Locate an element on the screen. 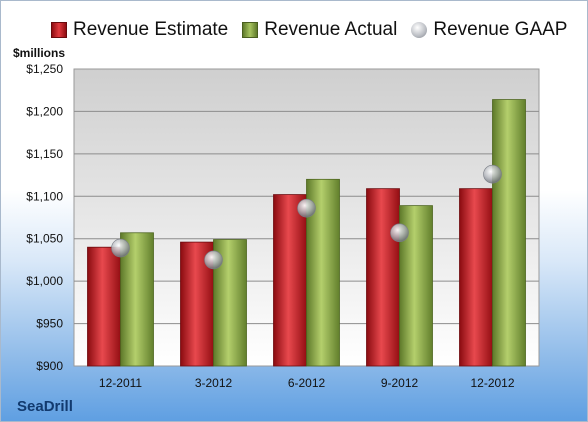  bar-actual is located at coordinates (509, 233).